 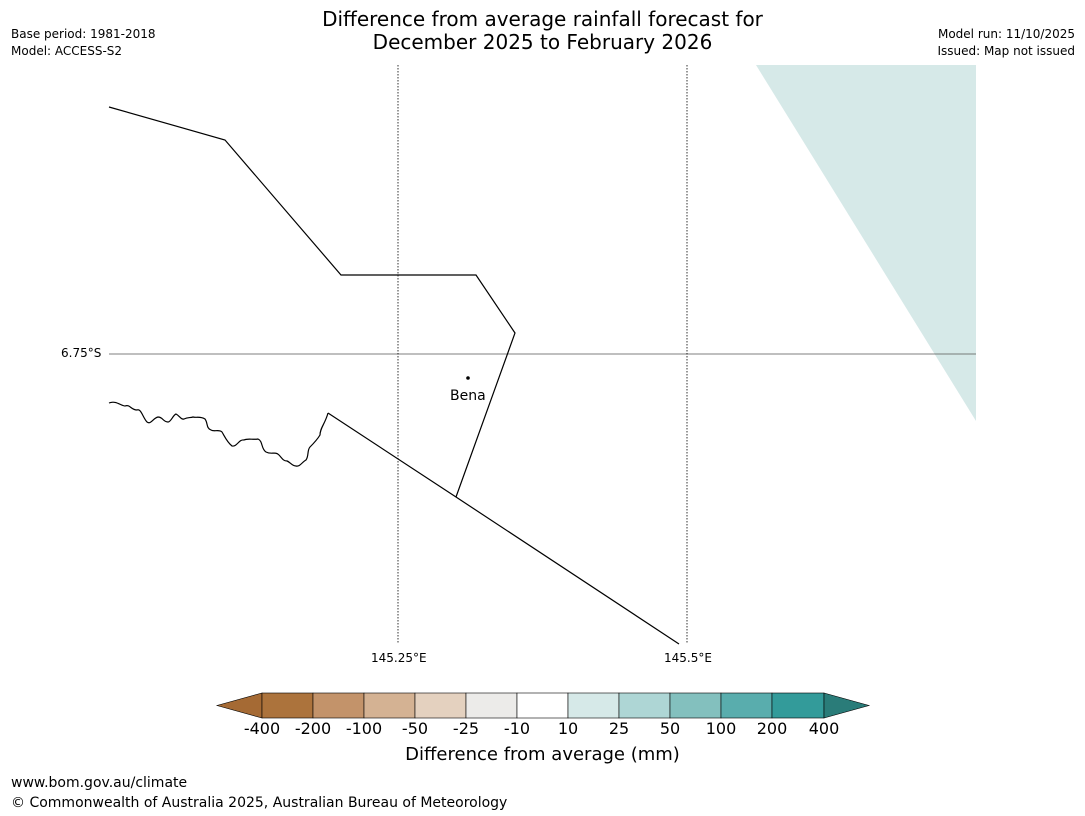 What do you see at coordinates (364, 728) in the screenshot?
I see `colorbar-tick-label: -100` at bounding box center [364, 728].